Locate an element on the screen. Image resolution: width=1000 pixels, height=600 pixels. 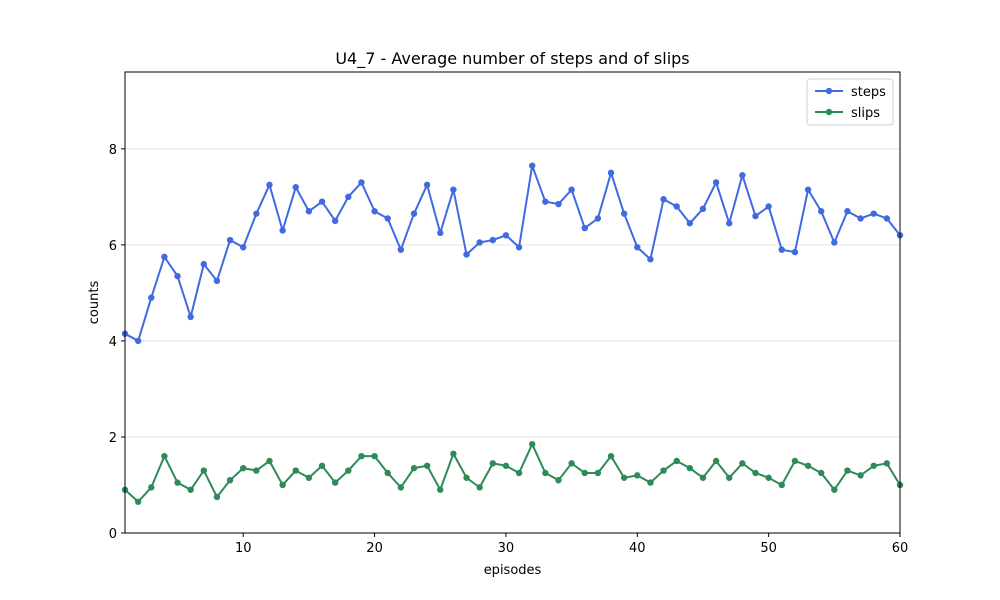
x-tick-label: 20 is located at coordinates (374, 548).